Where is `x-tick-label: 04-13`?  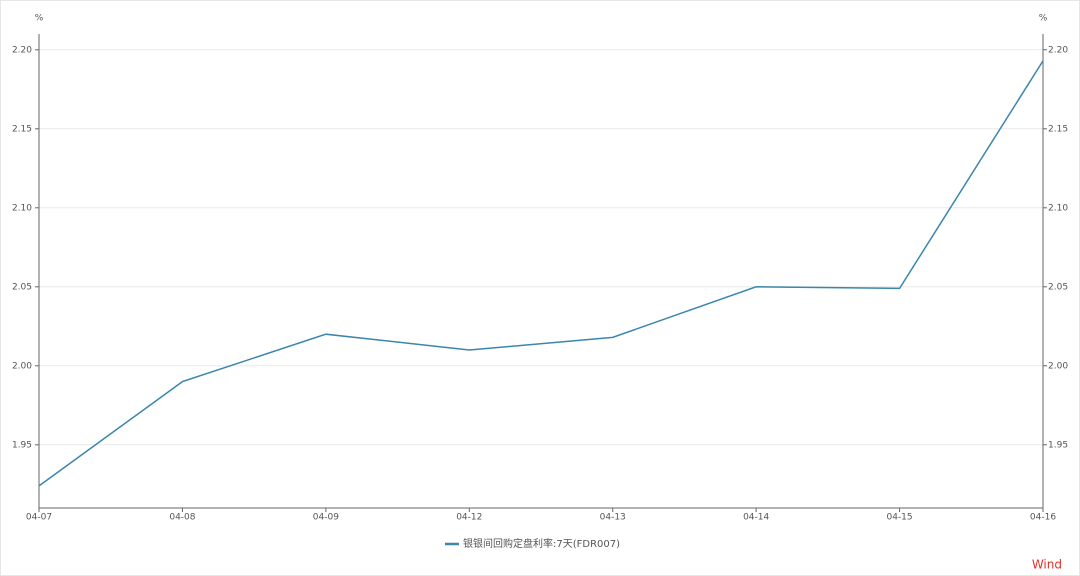
x-tick-label: 04-13 is located at coordinates (613, 518).